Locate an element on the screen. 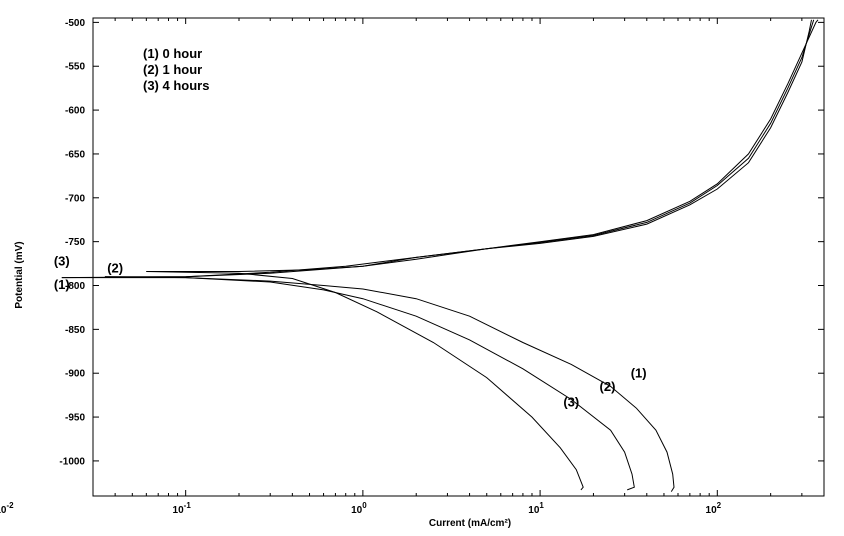 The width and height of the screenshot is (844, 536). x-tick-exponent: 1 is located at coordinates (541, 505).